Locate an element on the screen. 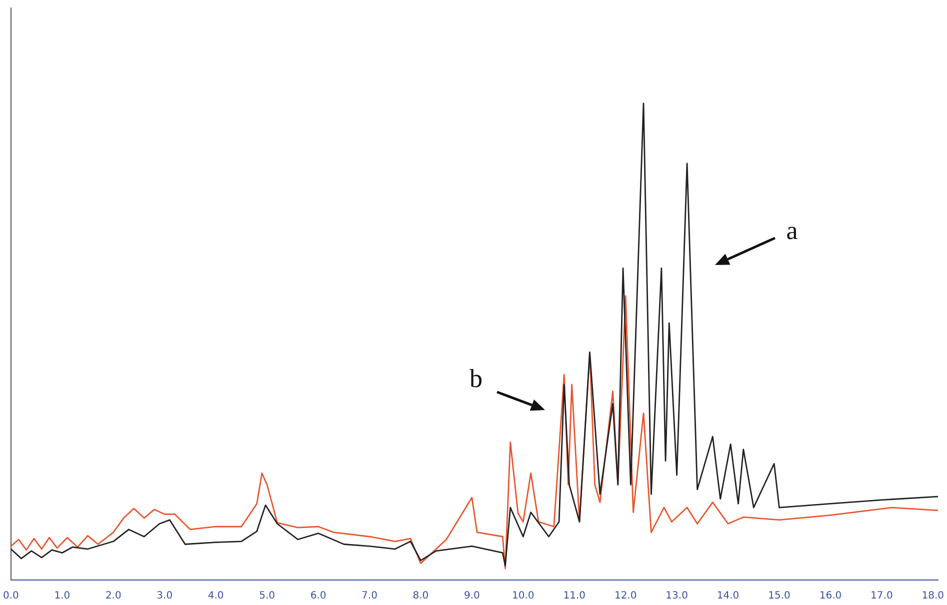 The image size is (947, 605). x-tick-label: 9.0 is located at coordinates (472, 596).